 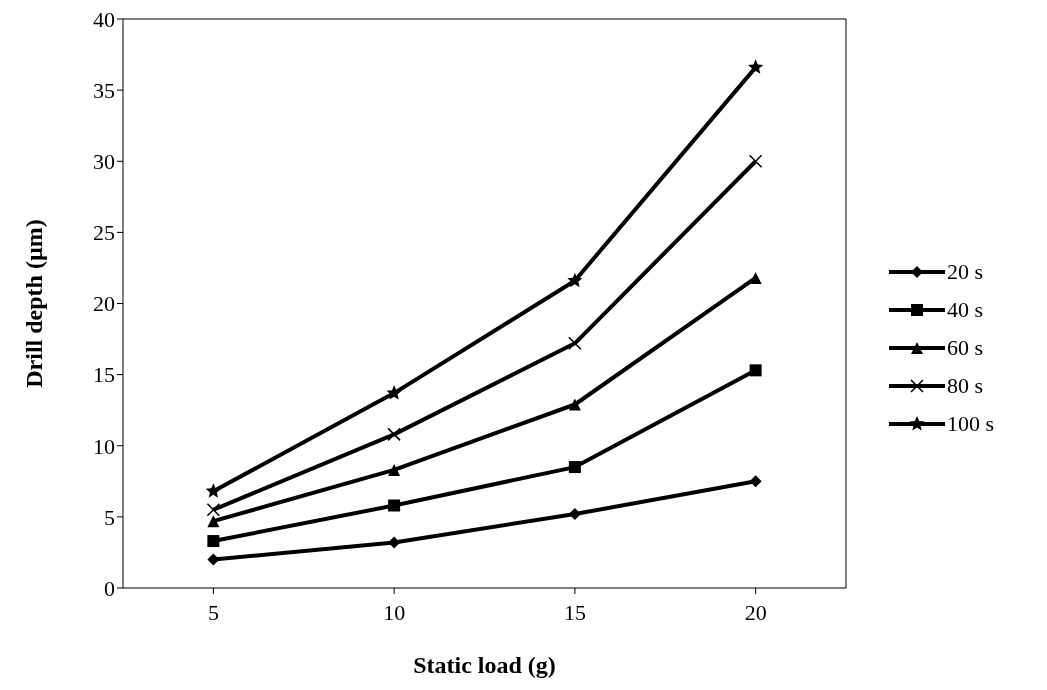 What do you see at coordinates (104, 90) in the screenshot?
I see `y-tick-label: 35` at bounding box center [104, 90].